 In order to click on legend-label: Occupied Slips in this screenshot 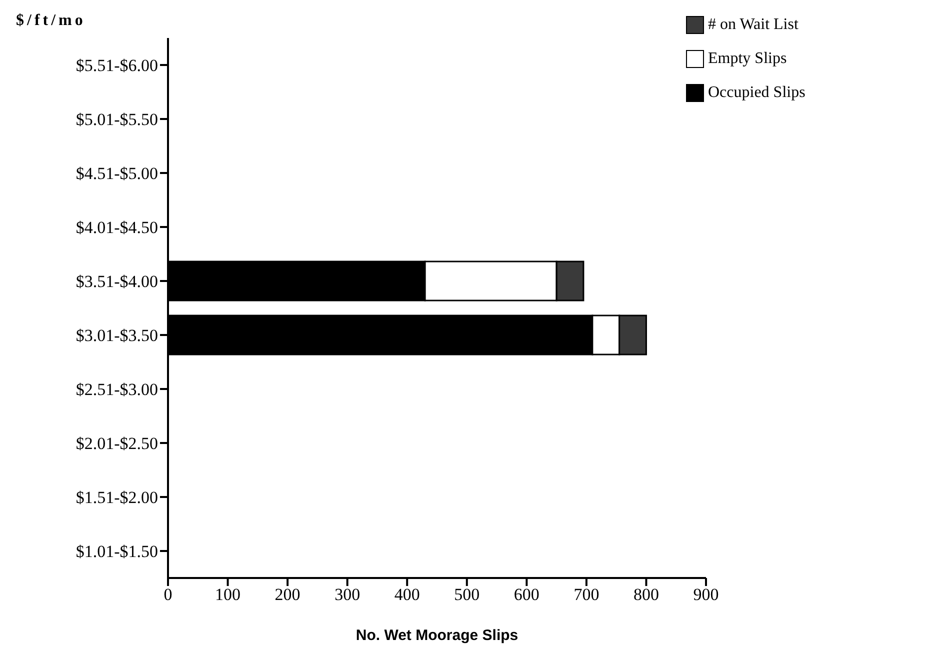, I will do `click(757, 93)`.